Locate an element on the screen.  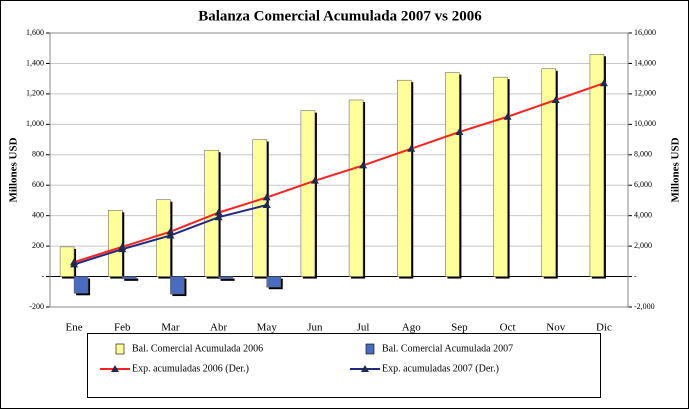
legend-label: Exp. acumuladas 2007 (Der.) is located at coordinates (440, 368).